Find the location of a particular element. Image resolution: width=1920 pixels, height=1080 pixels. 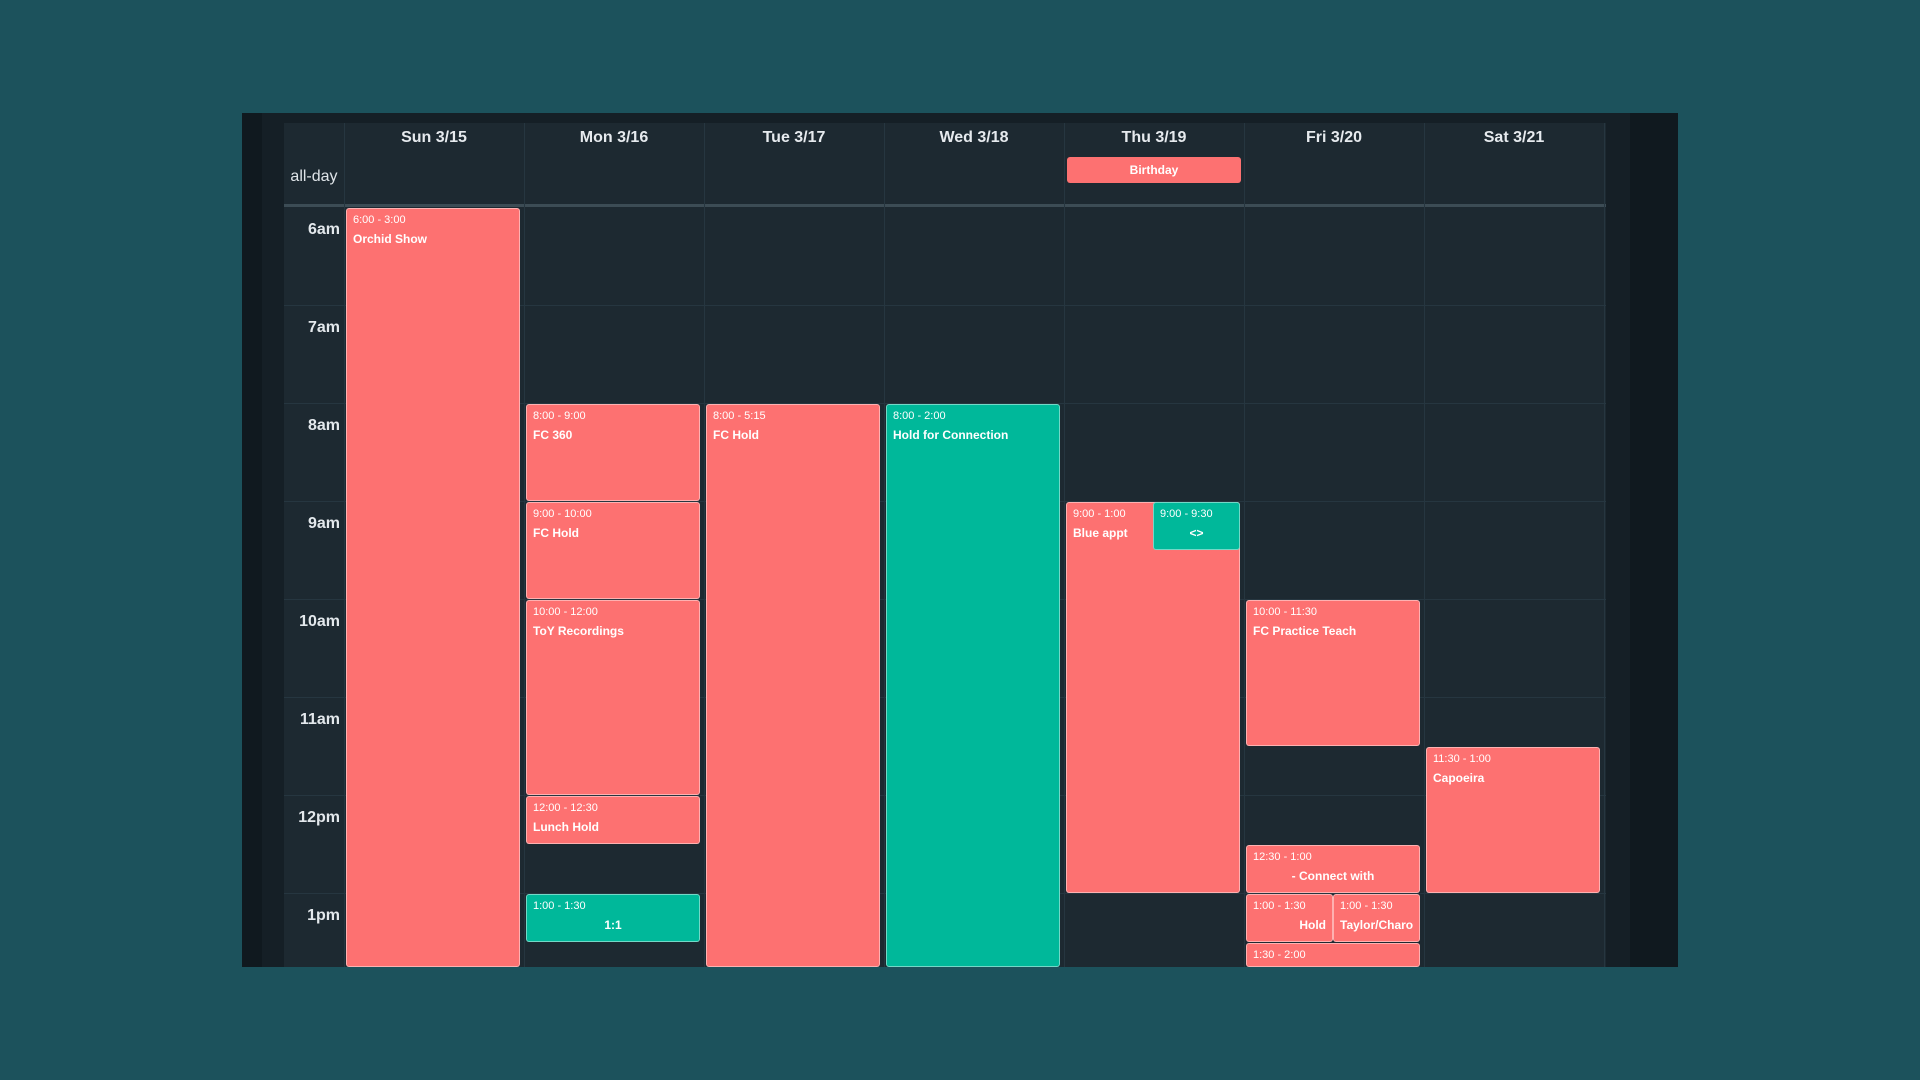

calendar-event: 1:00 - 1:30 Taylor/Charo is located at coordinates (1376, 918).